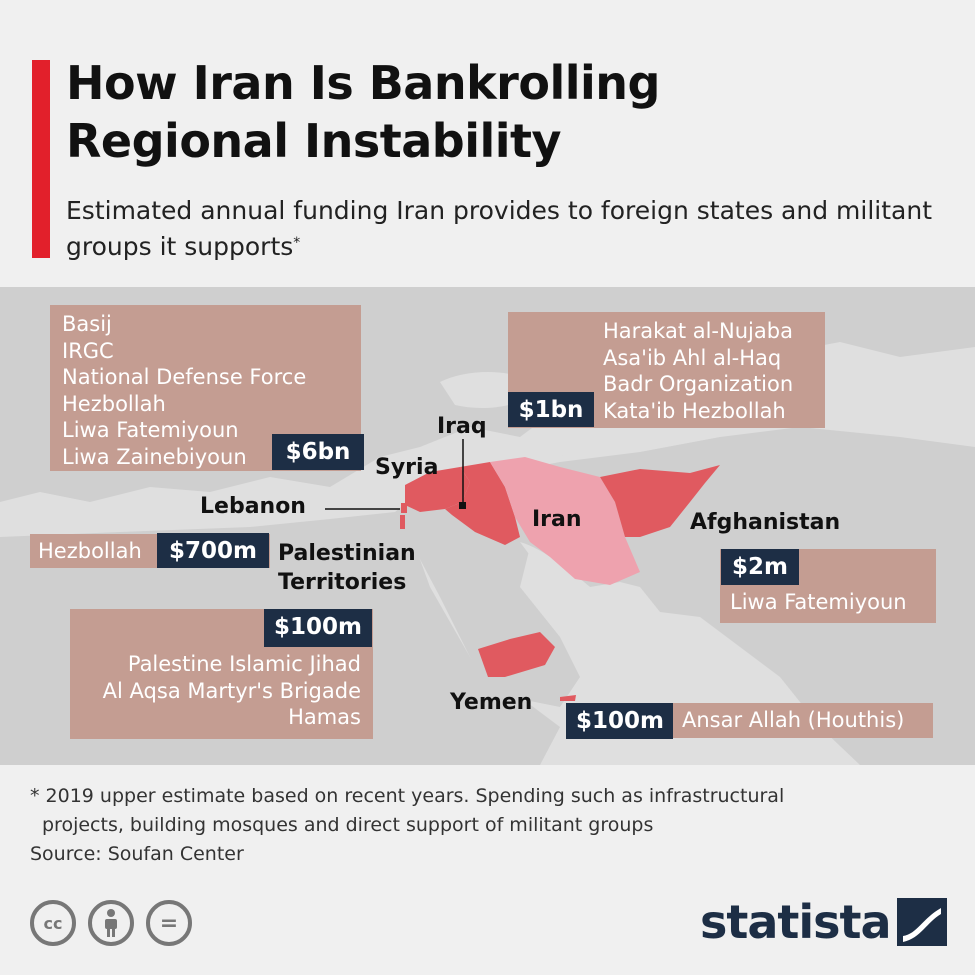  Describe the element at coordinates (462, 426) in the screenshot. I see `iraq-label: Iraq` at that location.